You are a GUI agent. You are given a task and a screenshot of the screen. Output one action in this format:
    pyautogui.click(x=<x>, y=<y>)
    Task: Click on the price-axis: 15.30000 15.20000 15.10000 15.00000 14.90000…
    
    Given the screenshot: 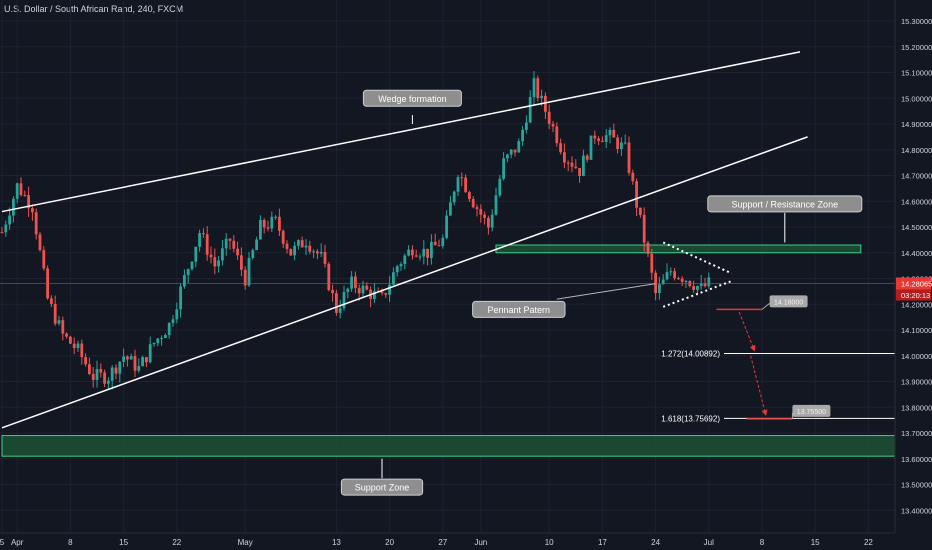 What is the action you would take?
    pyautogui.click(x=913, y=275)
    